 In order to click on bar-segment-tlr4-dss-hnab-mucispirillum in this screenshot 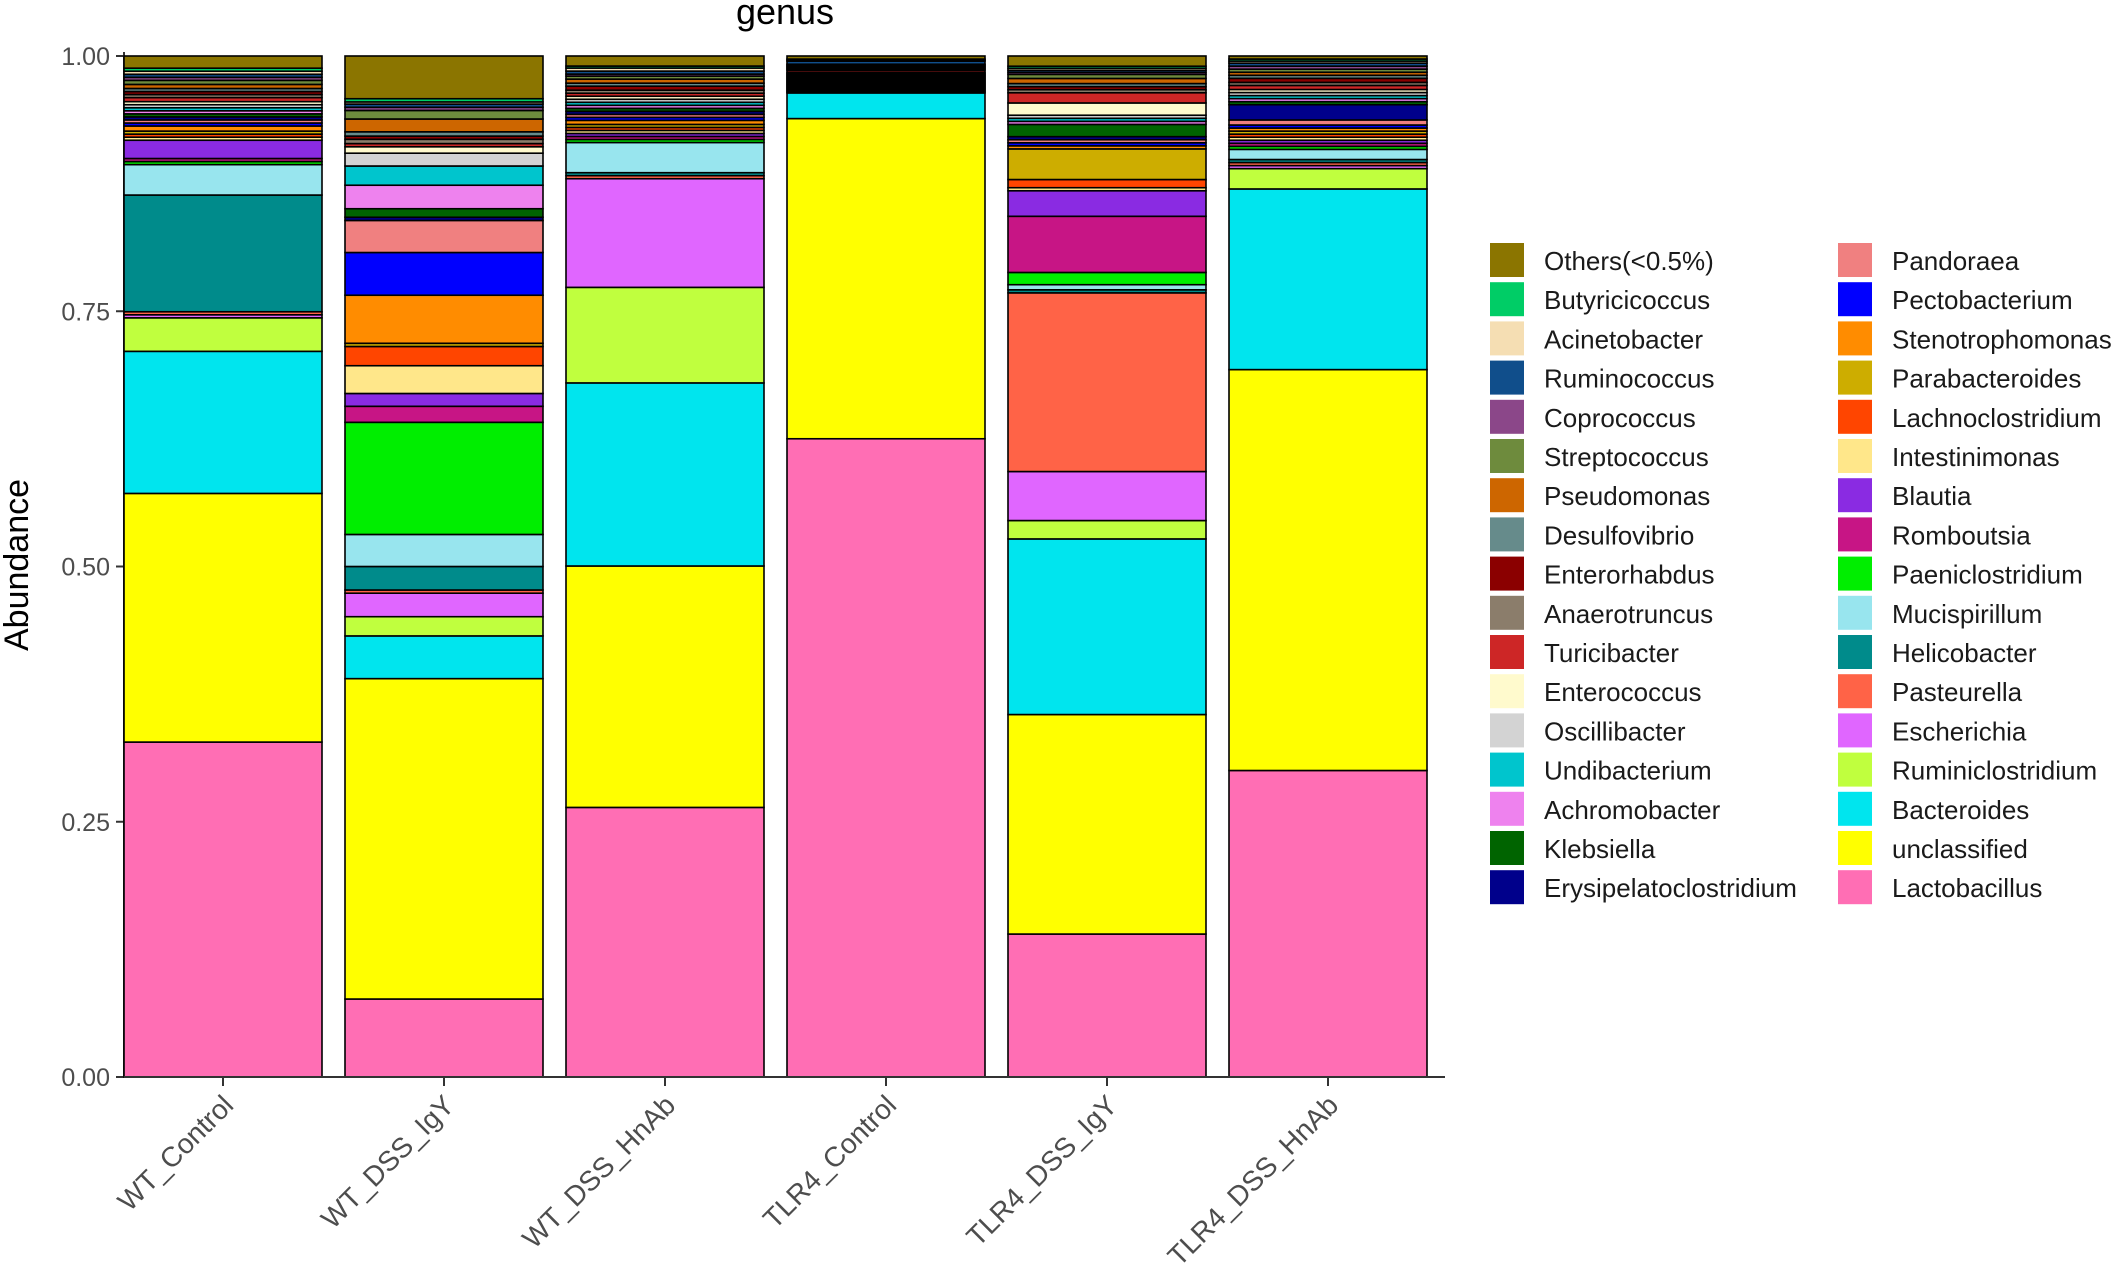, I will do `click(1328, 154)`.